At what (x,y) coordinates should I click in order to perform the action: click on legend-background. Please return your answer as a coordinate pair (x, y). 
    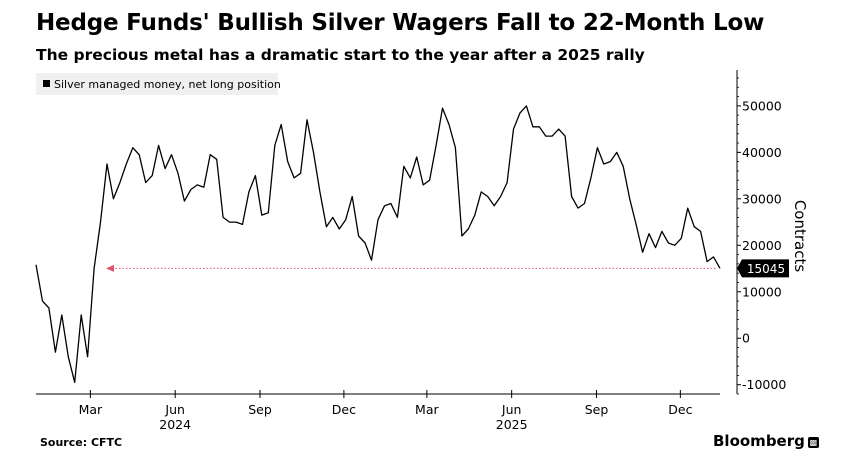
    Looking at the image, I should click on (157, 84).